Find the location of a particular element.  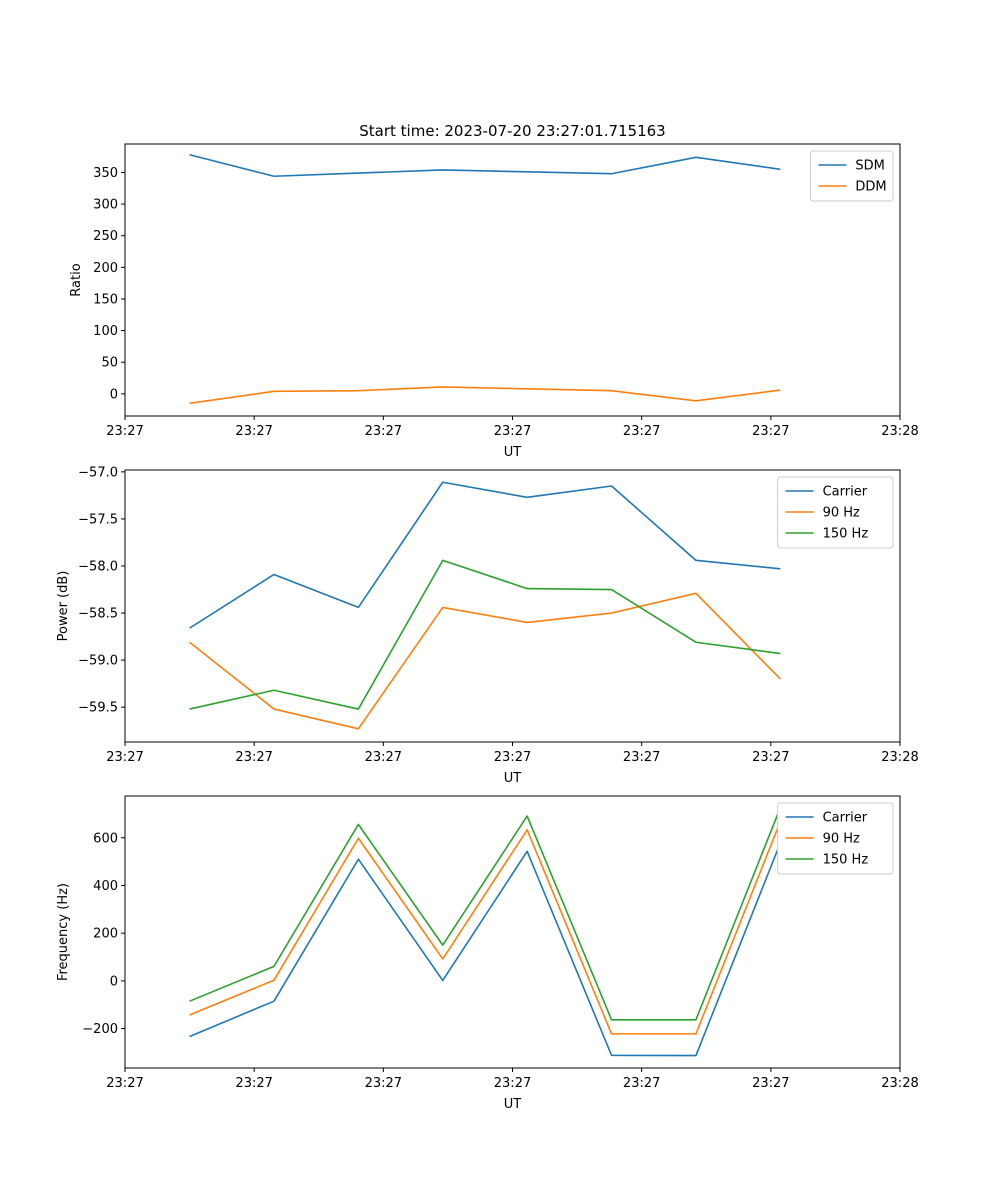

figure-title: Start time: 2023-07-20 23:27:01.715163 is located at coordinates (512, 131).